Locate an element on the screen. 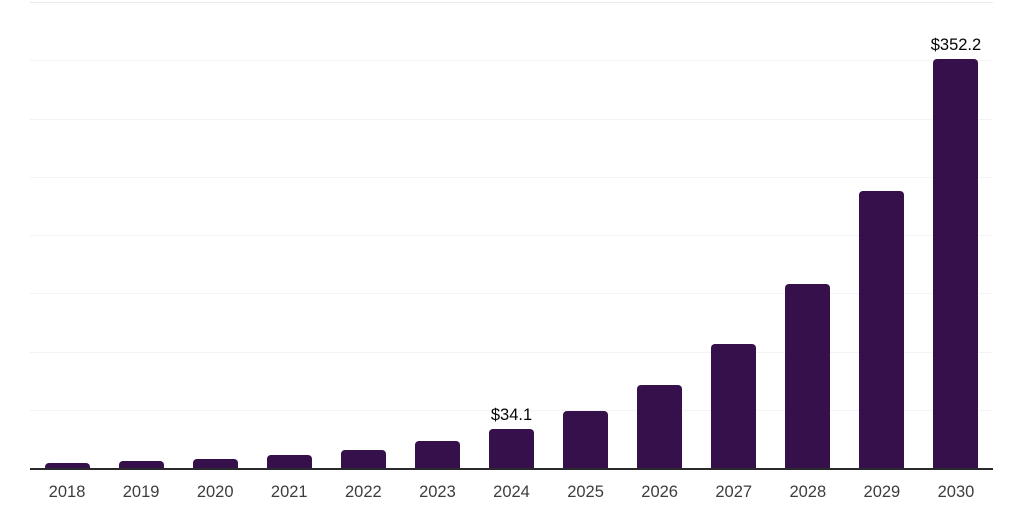  x-tick-2026: 2026 is located at coordinates (659, 492).